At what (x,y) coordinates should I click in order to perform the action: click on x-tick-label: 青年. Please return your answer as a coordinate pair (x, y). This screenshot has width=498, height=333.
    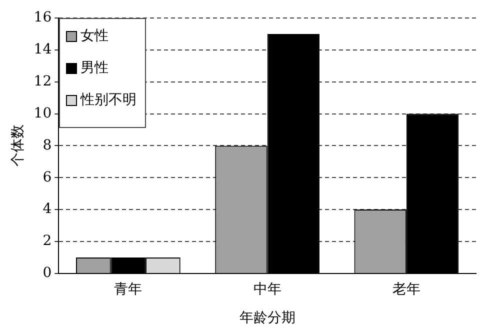
    Looking at the image, I should click on (128, 289).